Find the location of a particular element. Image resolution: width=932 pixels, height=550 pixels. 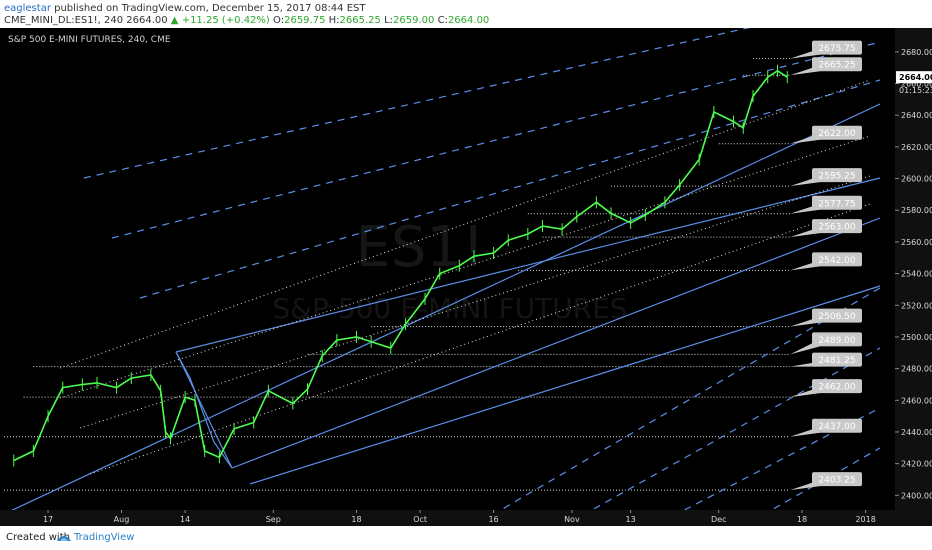

watermark-name: S&P 500 E-MINI FUTURES is located at coordinates (449, 308).